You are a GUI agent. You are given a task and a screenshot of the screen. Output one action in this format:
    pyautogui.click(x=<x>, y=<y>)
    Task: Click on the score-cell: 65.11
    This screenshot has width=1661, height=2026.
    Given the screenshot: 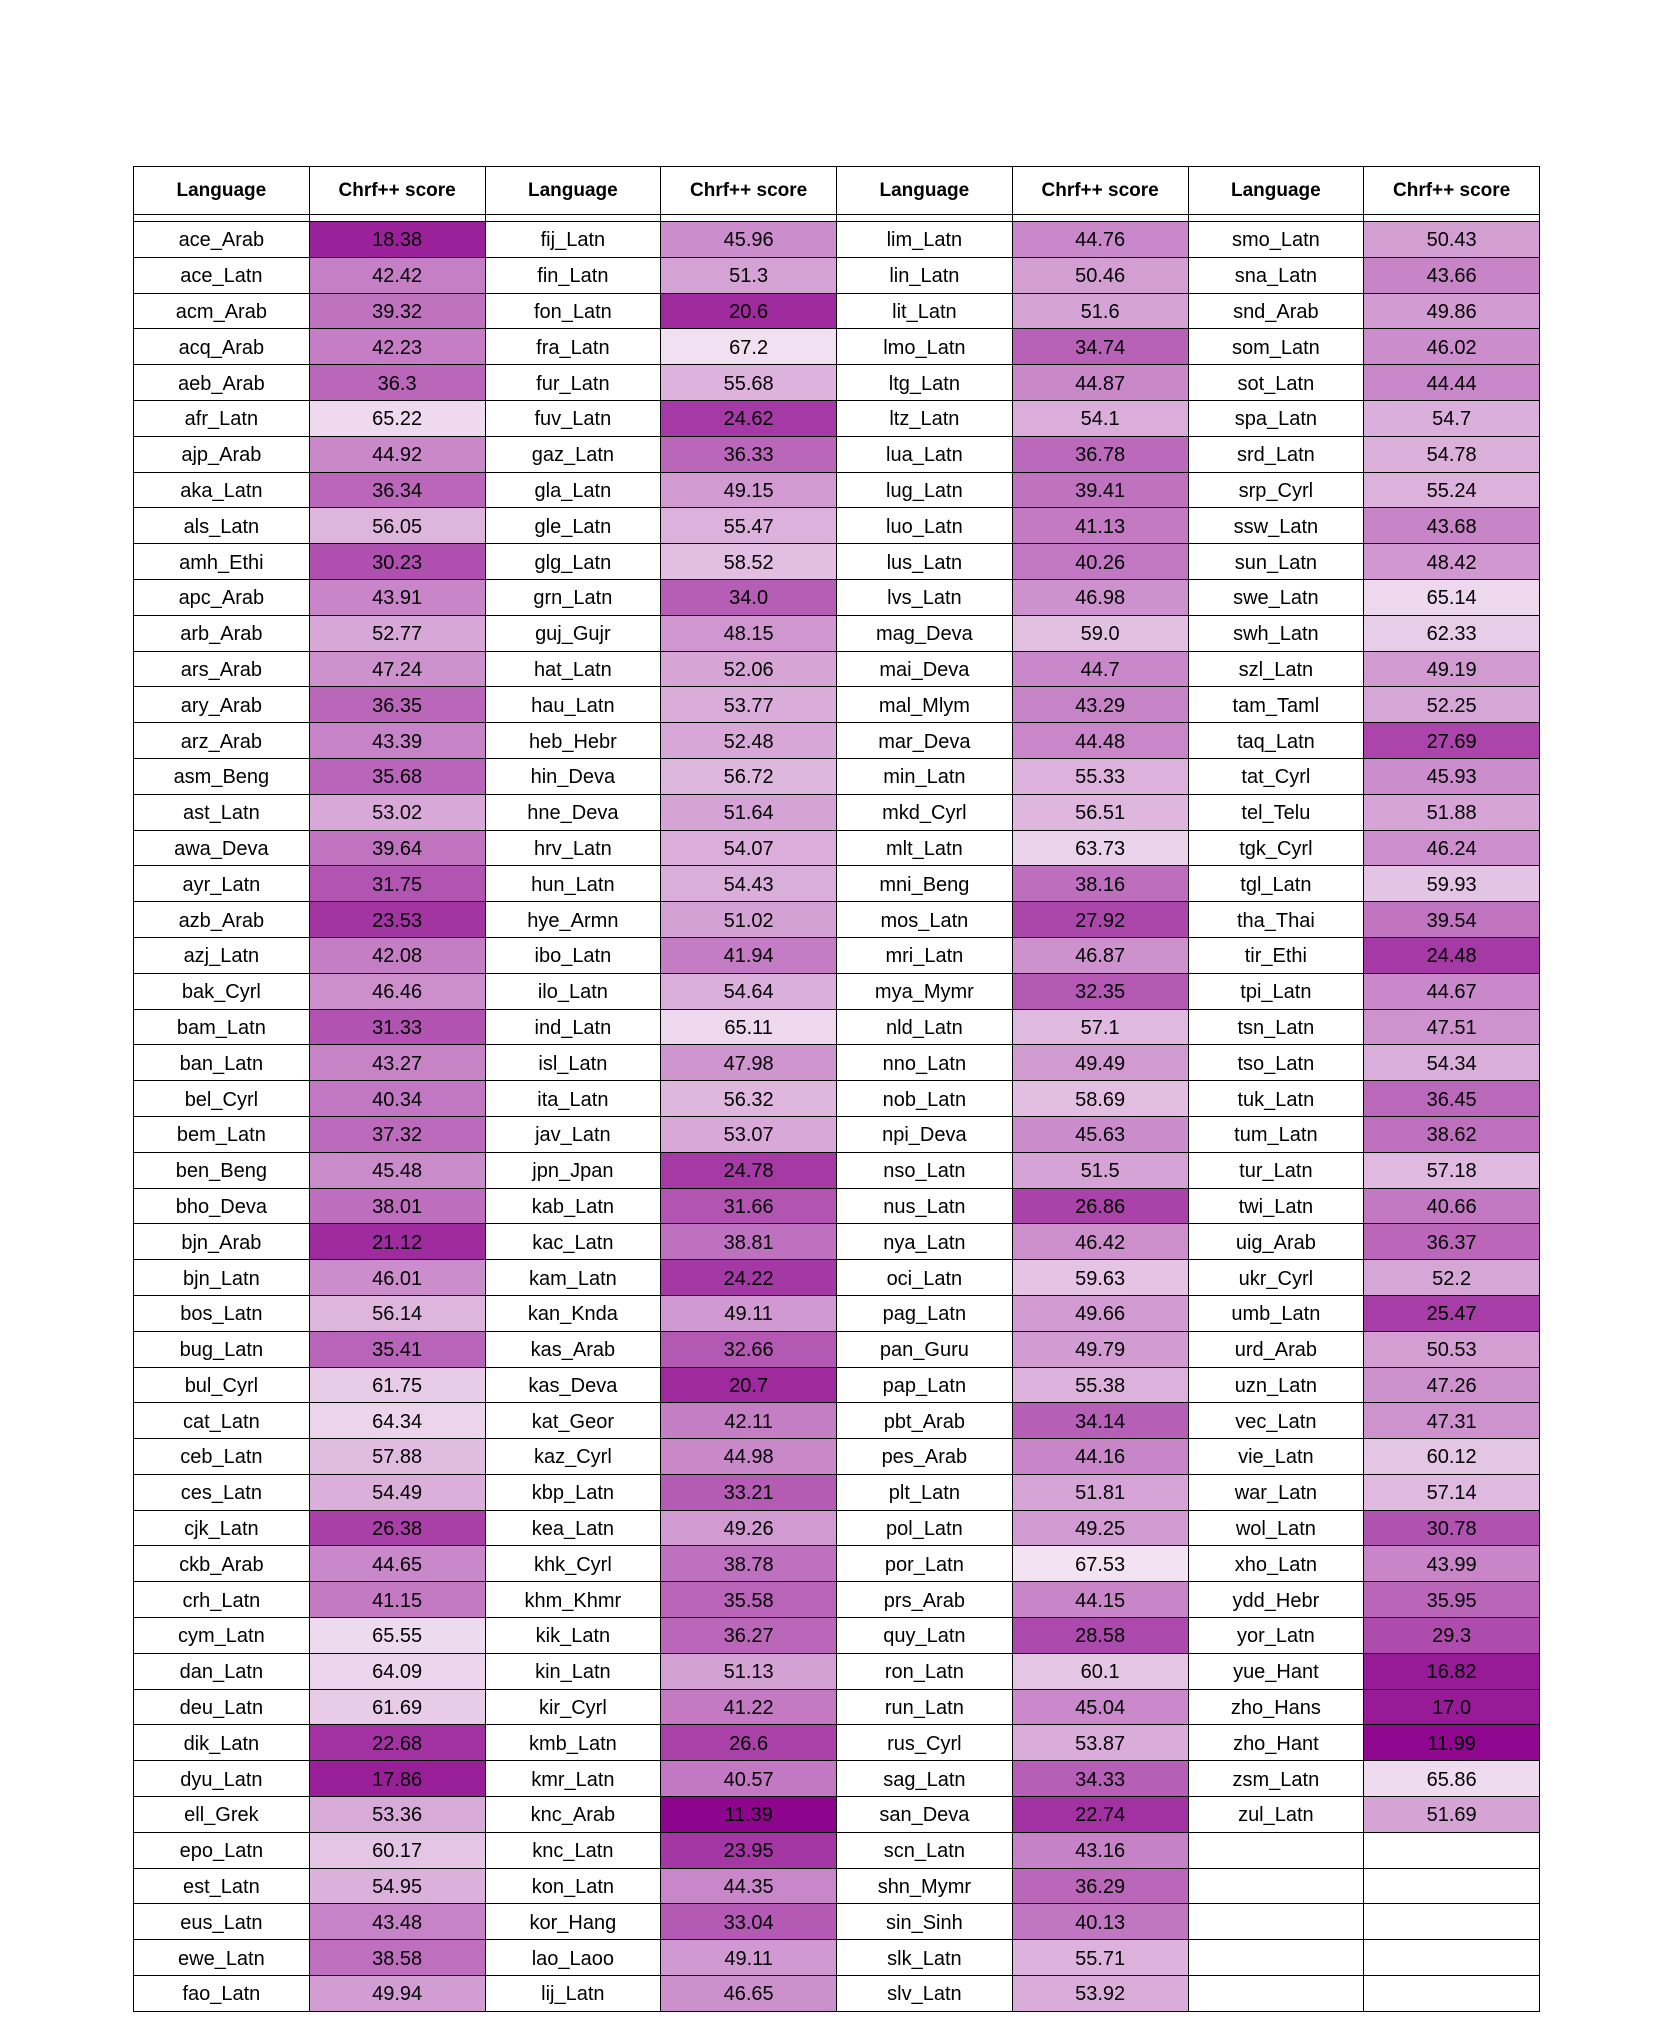 What is the action you would take?
    pyautogui.click(x=748, y=1027)
    